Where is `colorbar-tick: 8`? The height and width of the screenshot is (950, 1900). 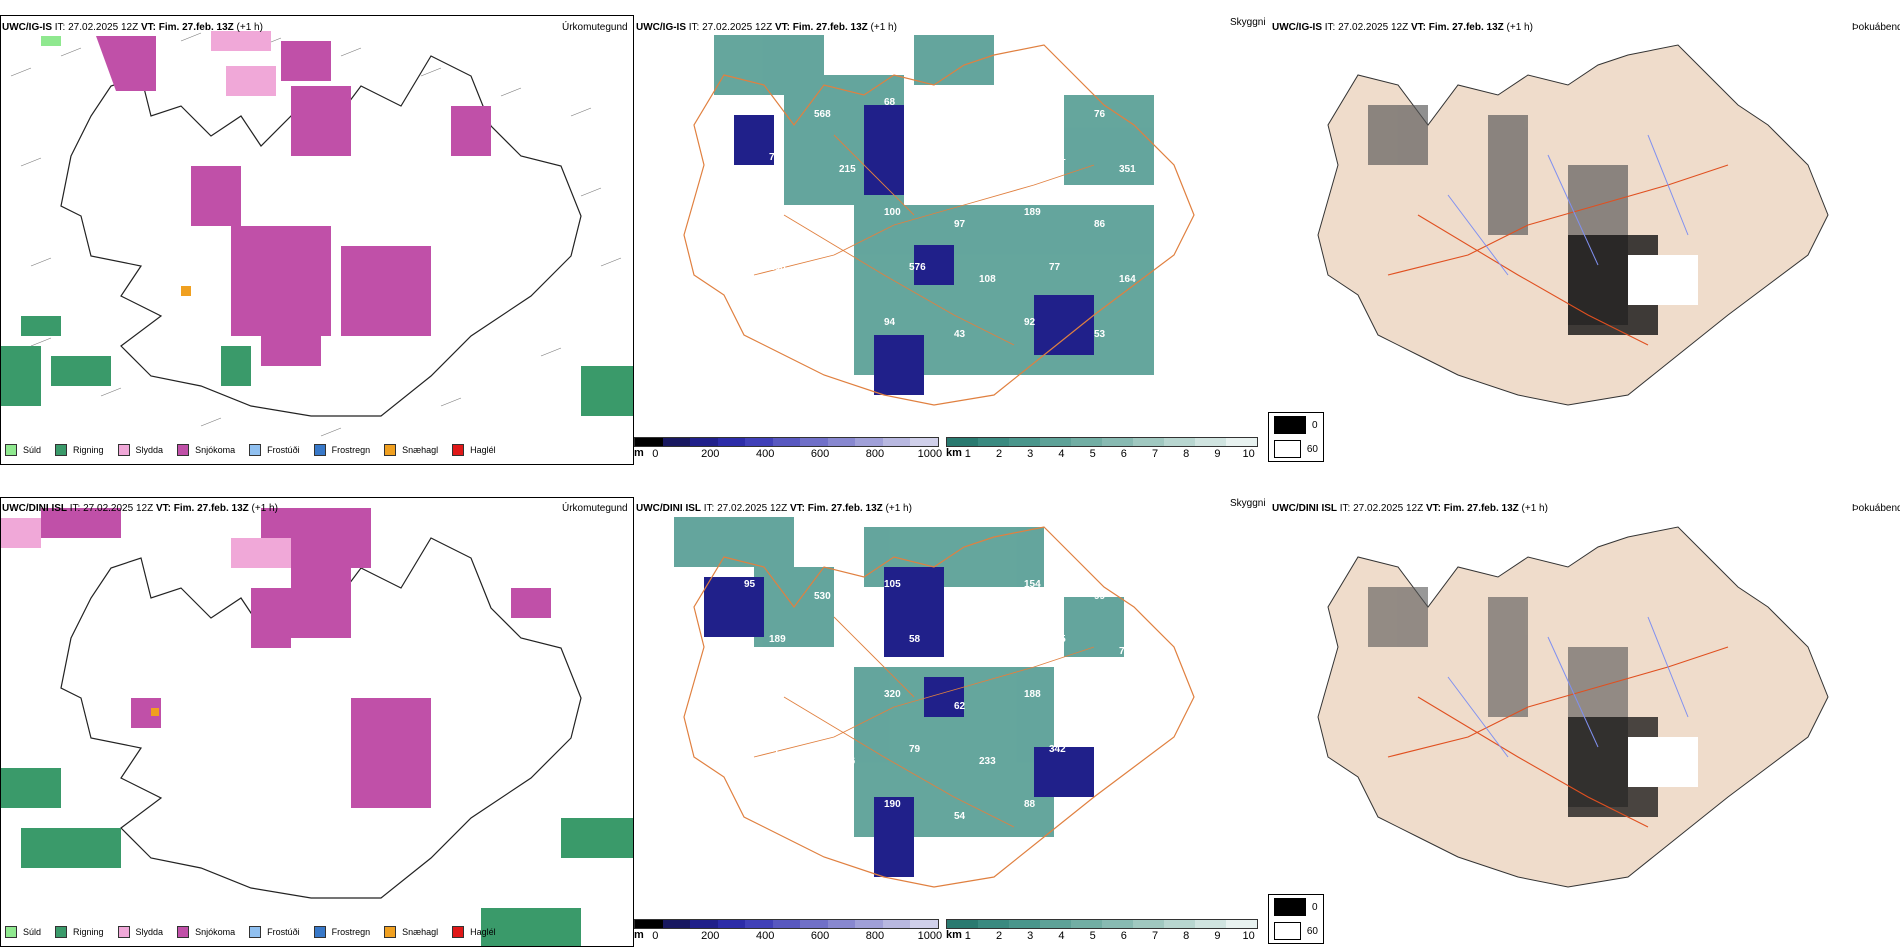
colorbar-tick: 8 is located at coordinates (1186, 936).